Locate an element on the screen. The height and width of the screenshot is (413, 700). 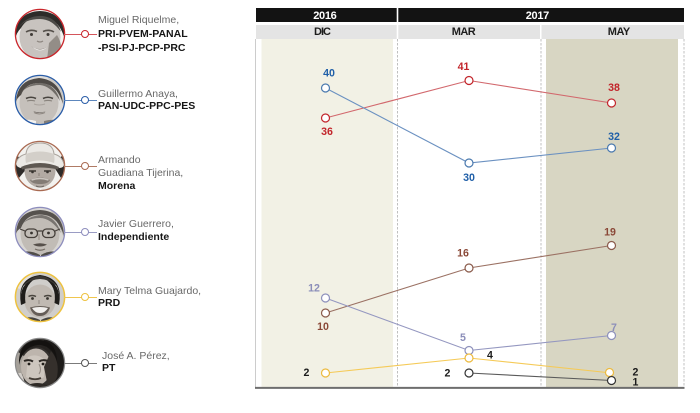
svg-text: 19 is located at coordinates (610, 233).